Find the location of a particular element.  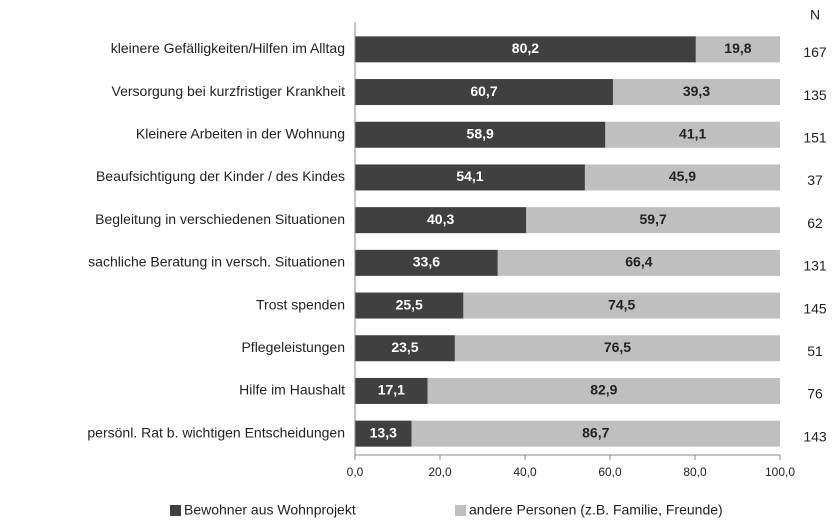

x-tick-label: 20,0 is located at coordinates (440, 472).